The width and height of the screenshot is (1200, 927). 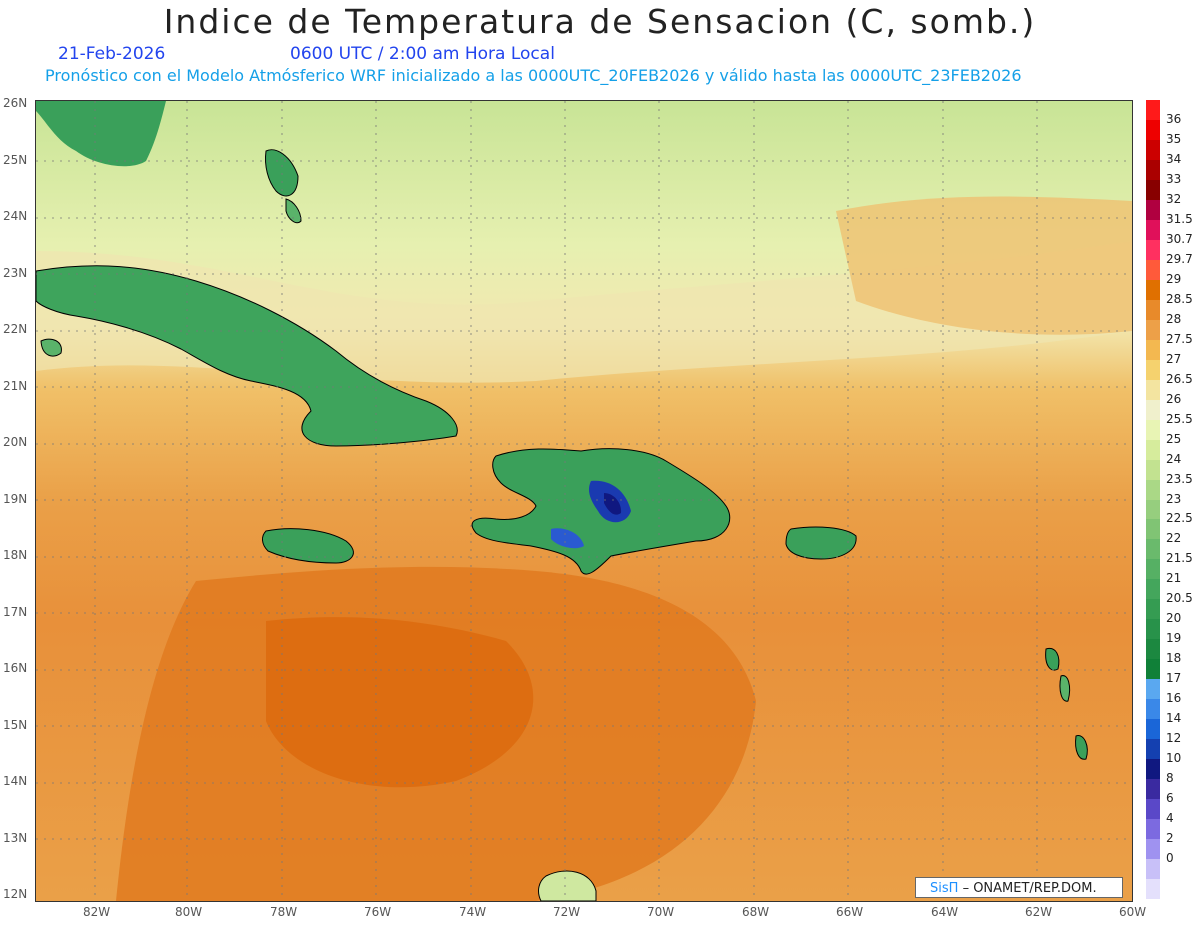 What do you see at coordinates (1170, 818) in the screenshot?
I see `legend-label: 4` at bounding box center [1170, 818].